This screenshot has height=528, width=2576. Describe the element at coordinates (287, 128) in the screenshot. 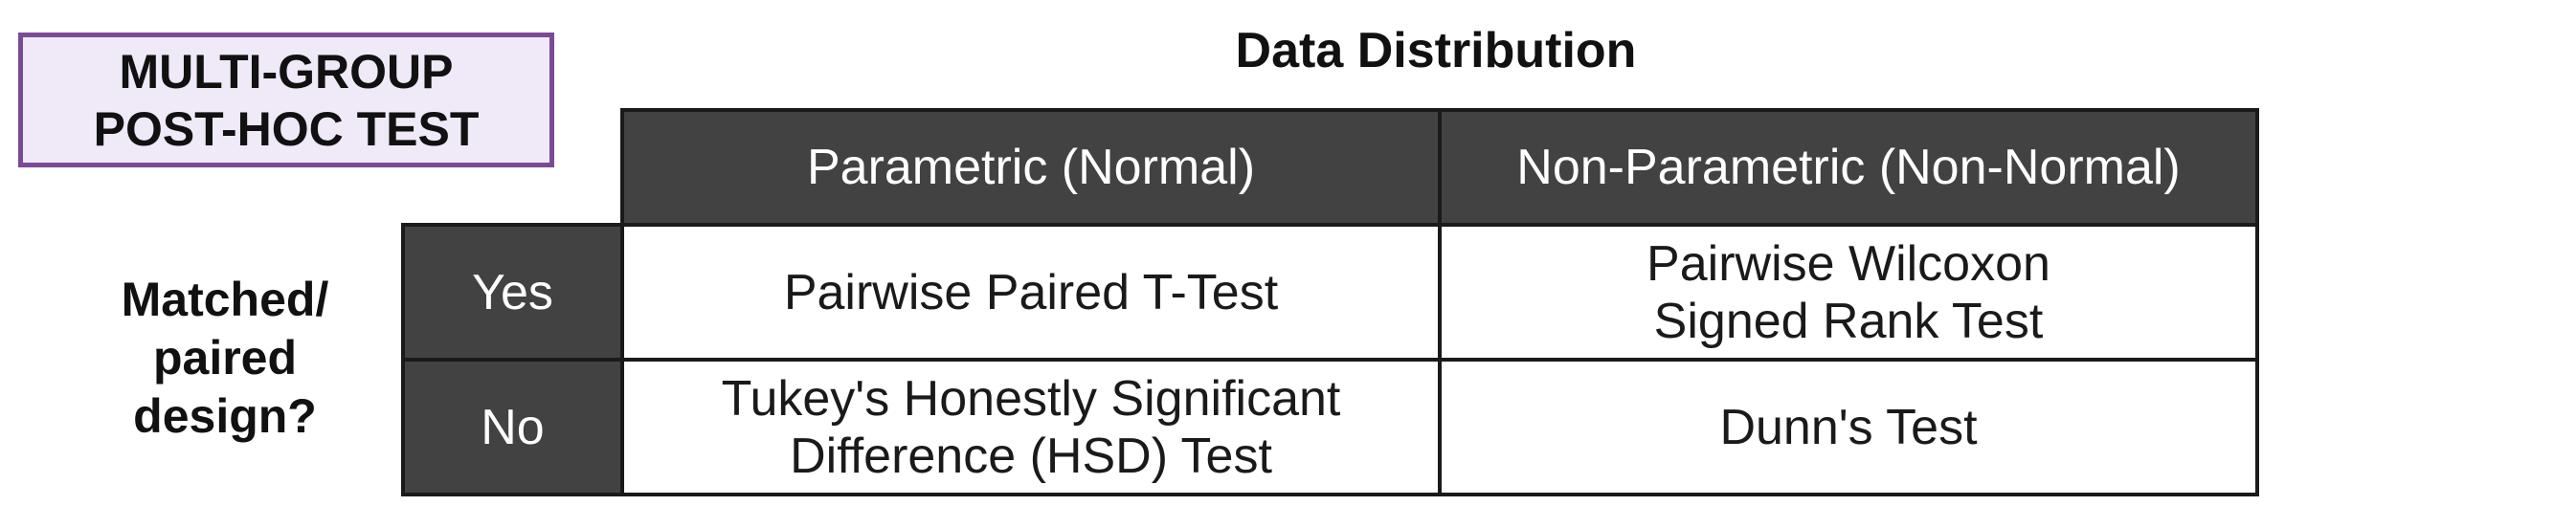

I see `title-line-2: POST-HOC TEST` at that location.